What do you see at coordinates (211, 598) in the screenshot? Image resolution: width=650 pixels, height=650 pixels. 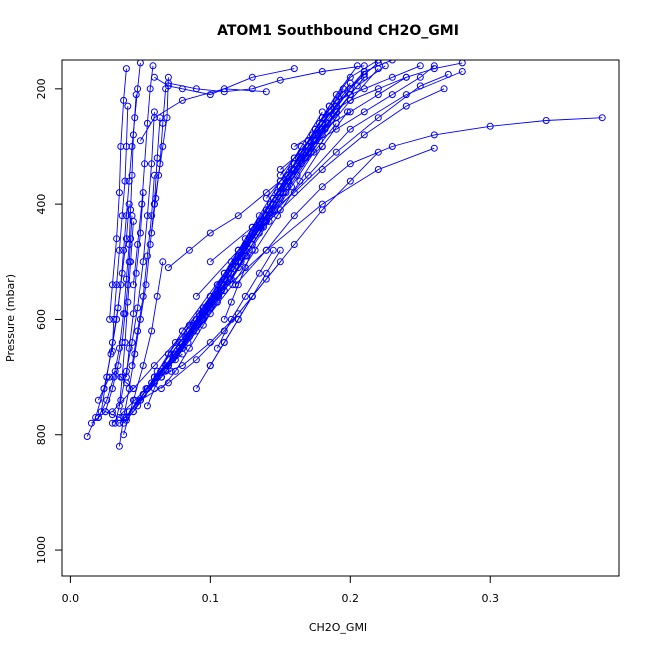 I see `x-tick-label: 0.1` at bounding box center [211, 598].